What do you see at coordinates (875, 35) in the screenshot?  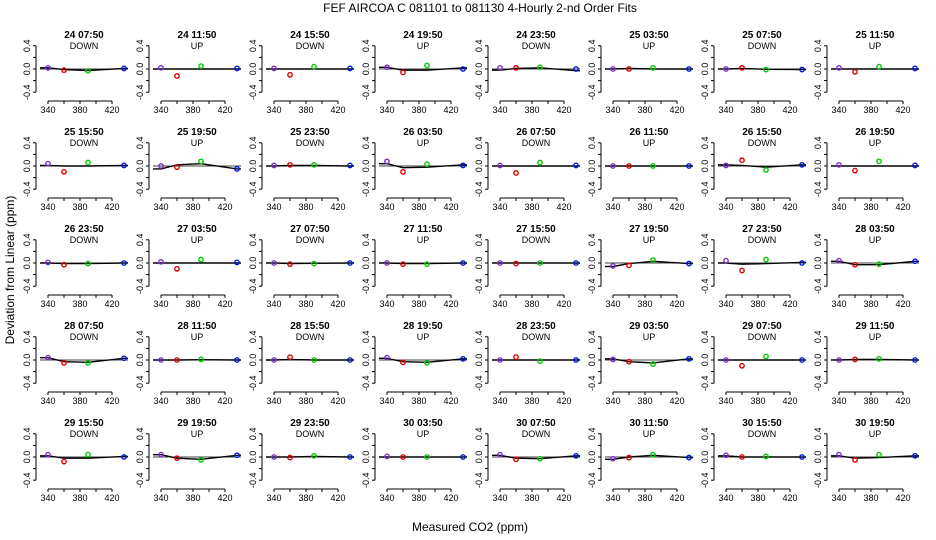 I see `panel-title: 25 11:50` at bounding box center [875, 35].